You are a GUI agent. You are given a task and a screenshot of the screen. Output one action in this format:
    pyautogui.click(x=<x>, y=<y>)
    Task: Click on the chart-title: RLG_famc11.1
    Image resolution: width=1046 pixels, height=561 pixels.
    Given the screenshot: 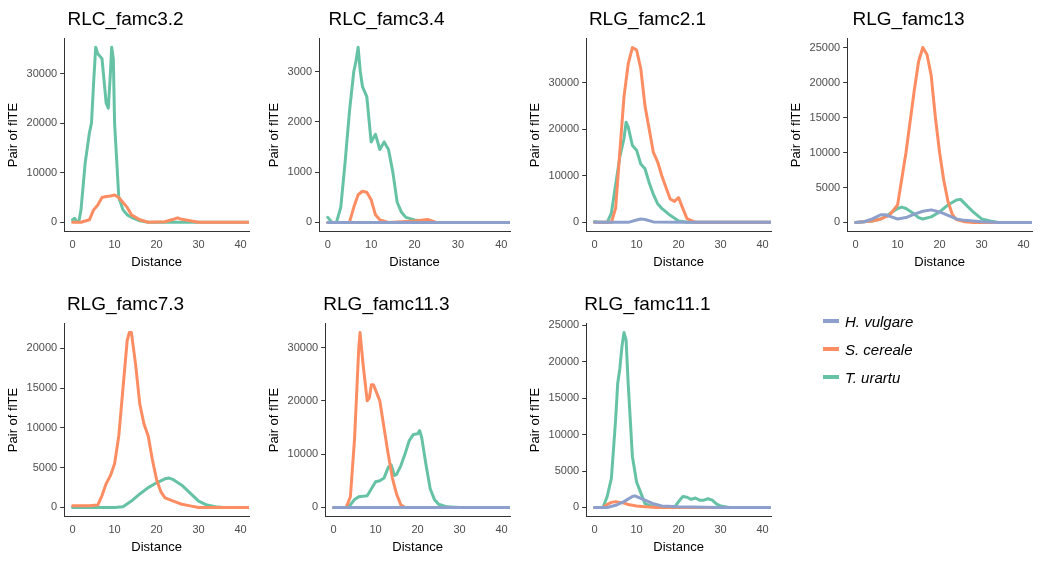 What is the action you would take?
    pyautogui.click(x=647, y=303)
    